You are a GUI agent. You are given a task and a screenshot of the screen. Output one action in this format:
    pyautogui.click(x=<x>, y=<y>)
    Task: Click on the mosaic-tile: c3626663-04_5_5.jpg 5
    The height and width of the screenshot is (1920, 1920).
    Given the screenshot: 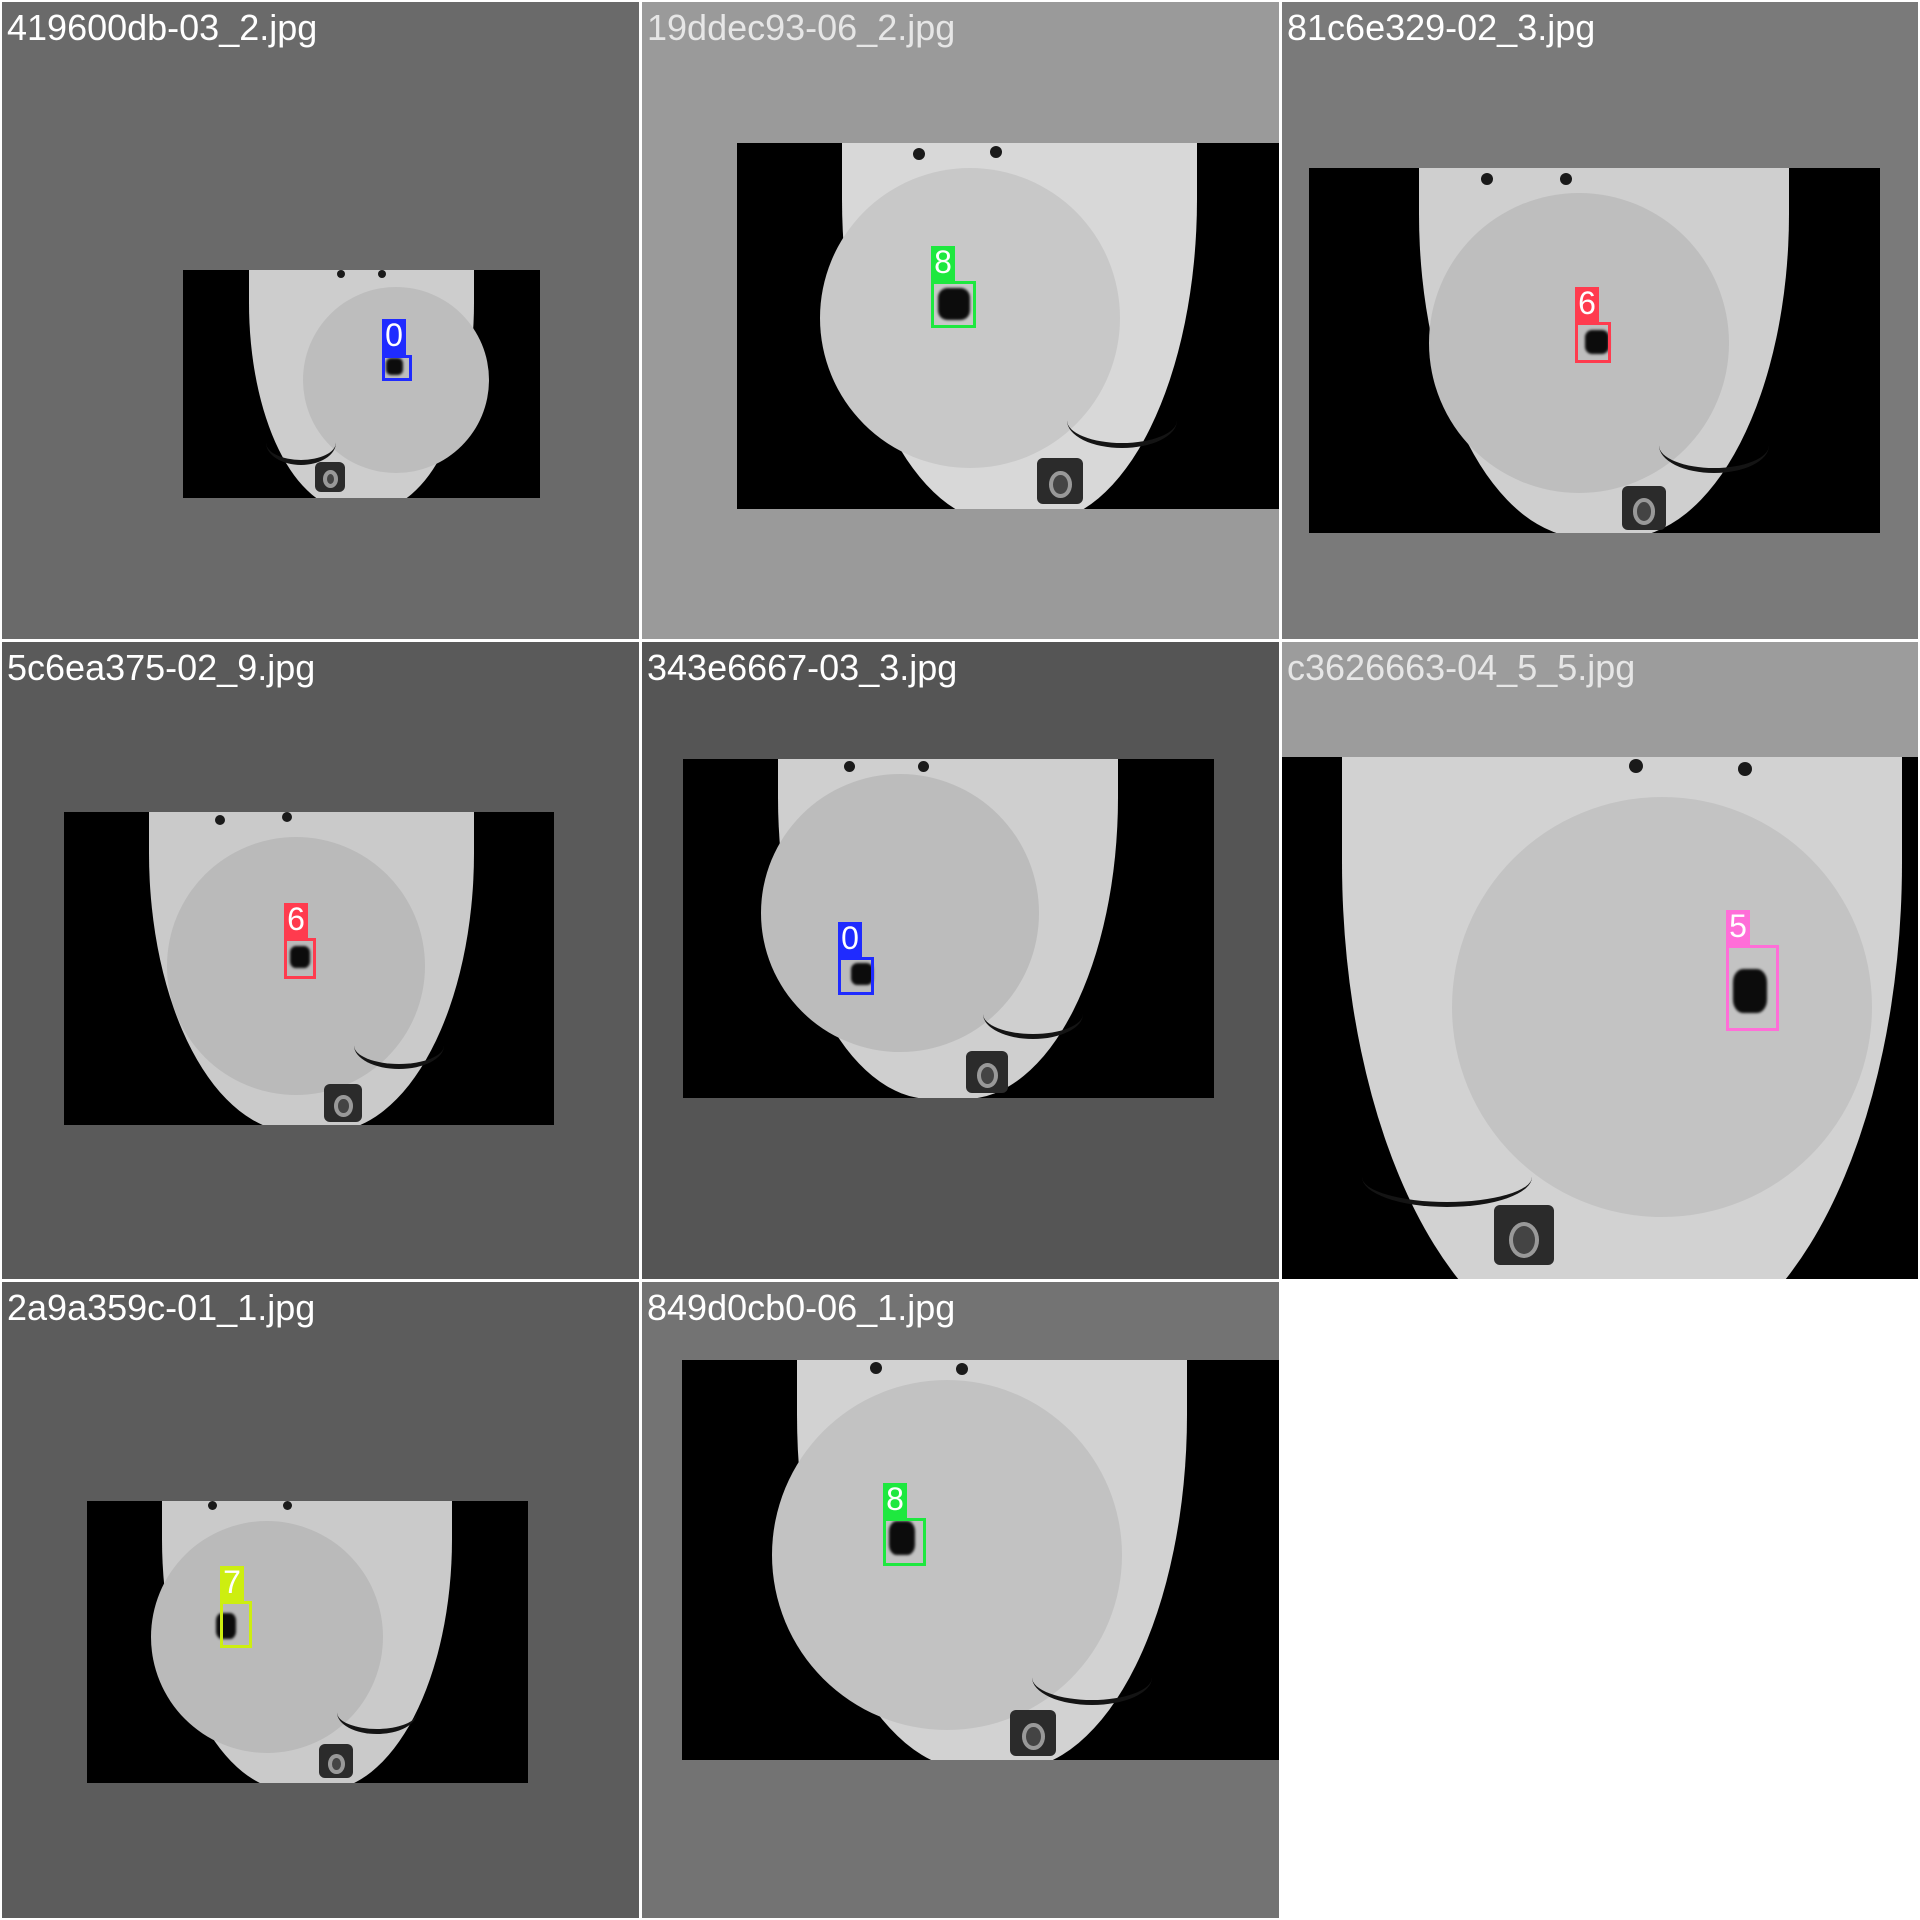 What is the action you would take?
    pyautogui.click(x=1600, y=960)
    